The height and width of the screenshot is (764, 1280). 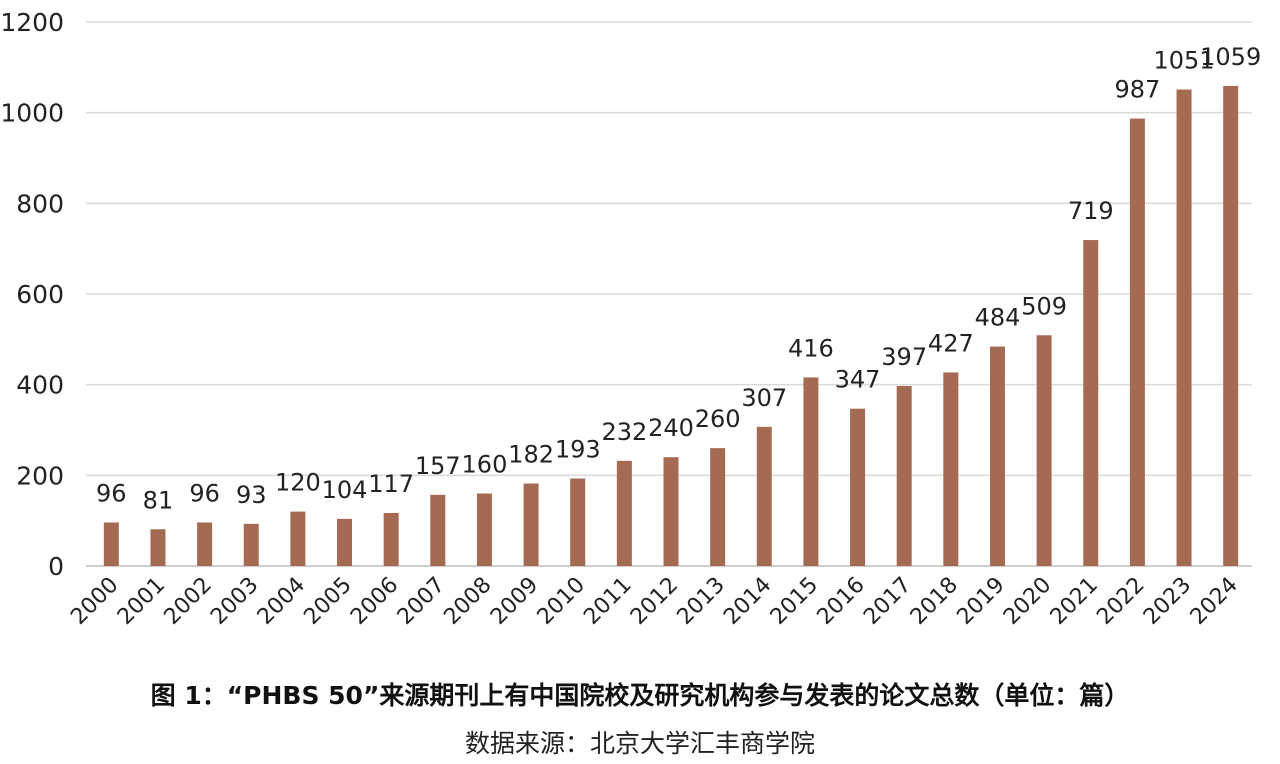 What do you see at coordinates (1091, 211) in the screenshot?
I see `data-label: 719` at bounding box center [1091, 211].